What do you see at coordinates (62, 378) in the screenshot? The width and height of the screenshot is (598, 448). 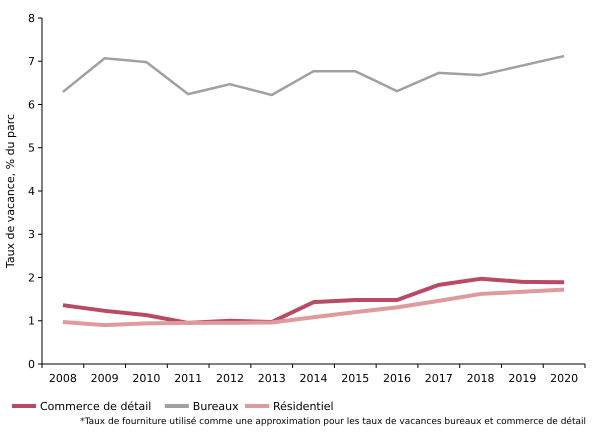 I see `x-tick-label: 2008` at bounding box center [62, 378].